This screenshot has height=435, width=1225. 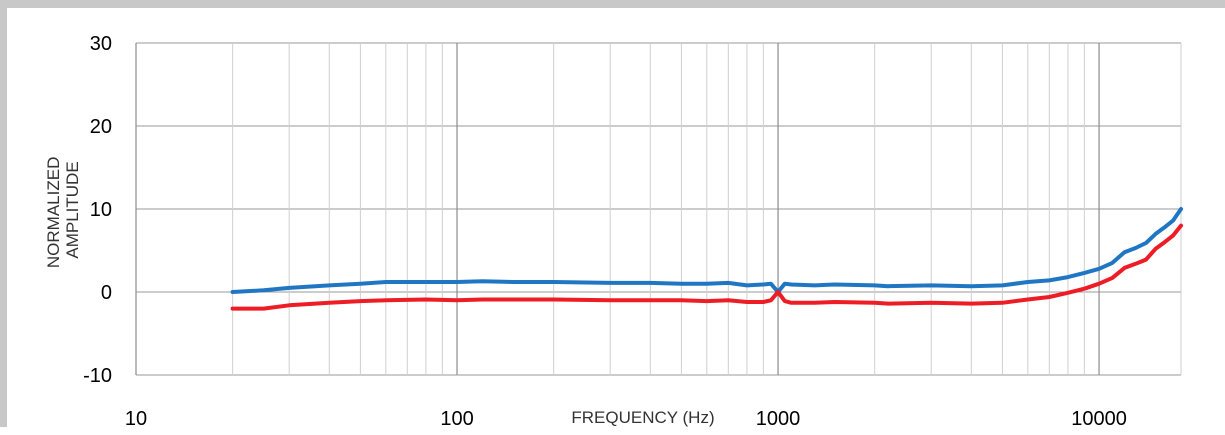 I want to click on x-tick-labels: 10 100 1000 10000, so click(x=626, y=419).